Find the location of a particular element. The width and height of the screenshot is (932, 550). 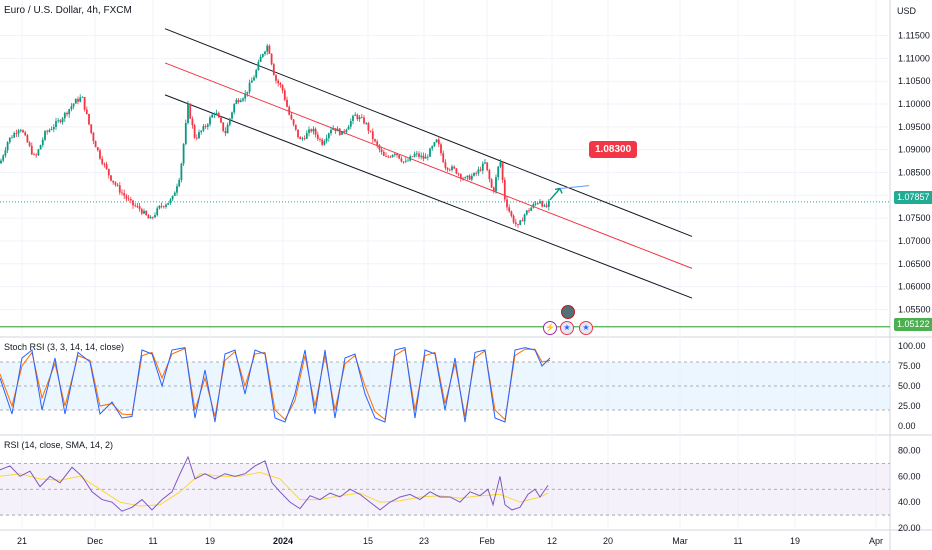

current-price-badge: 1.07857 is located at coordinates (913, 197).